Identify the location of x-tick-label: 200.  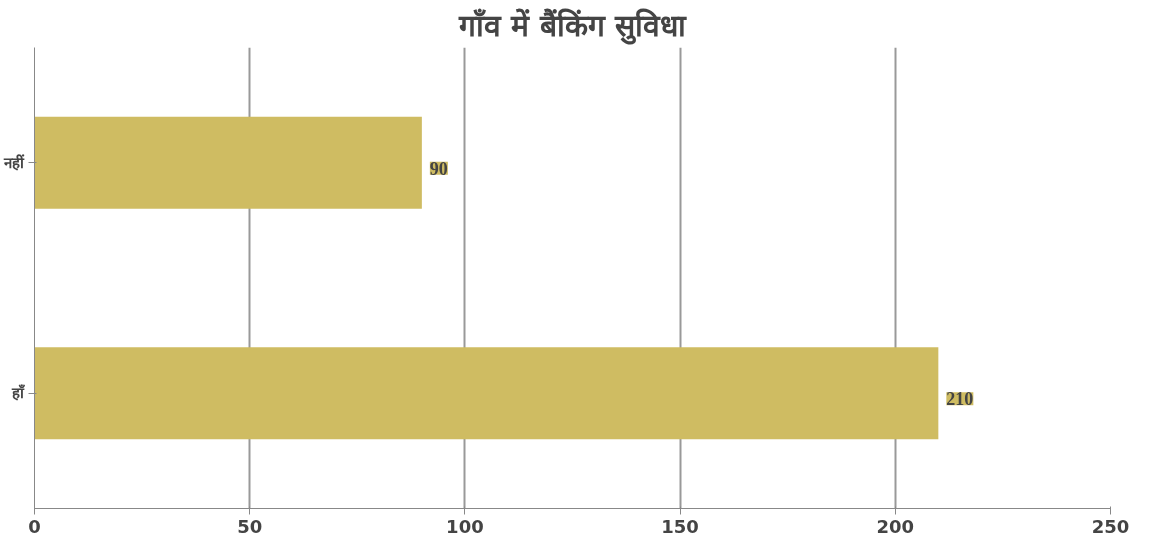
(895, 526).